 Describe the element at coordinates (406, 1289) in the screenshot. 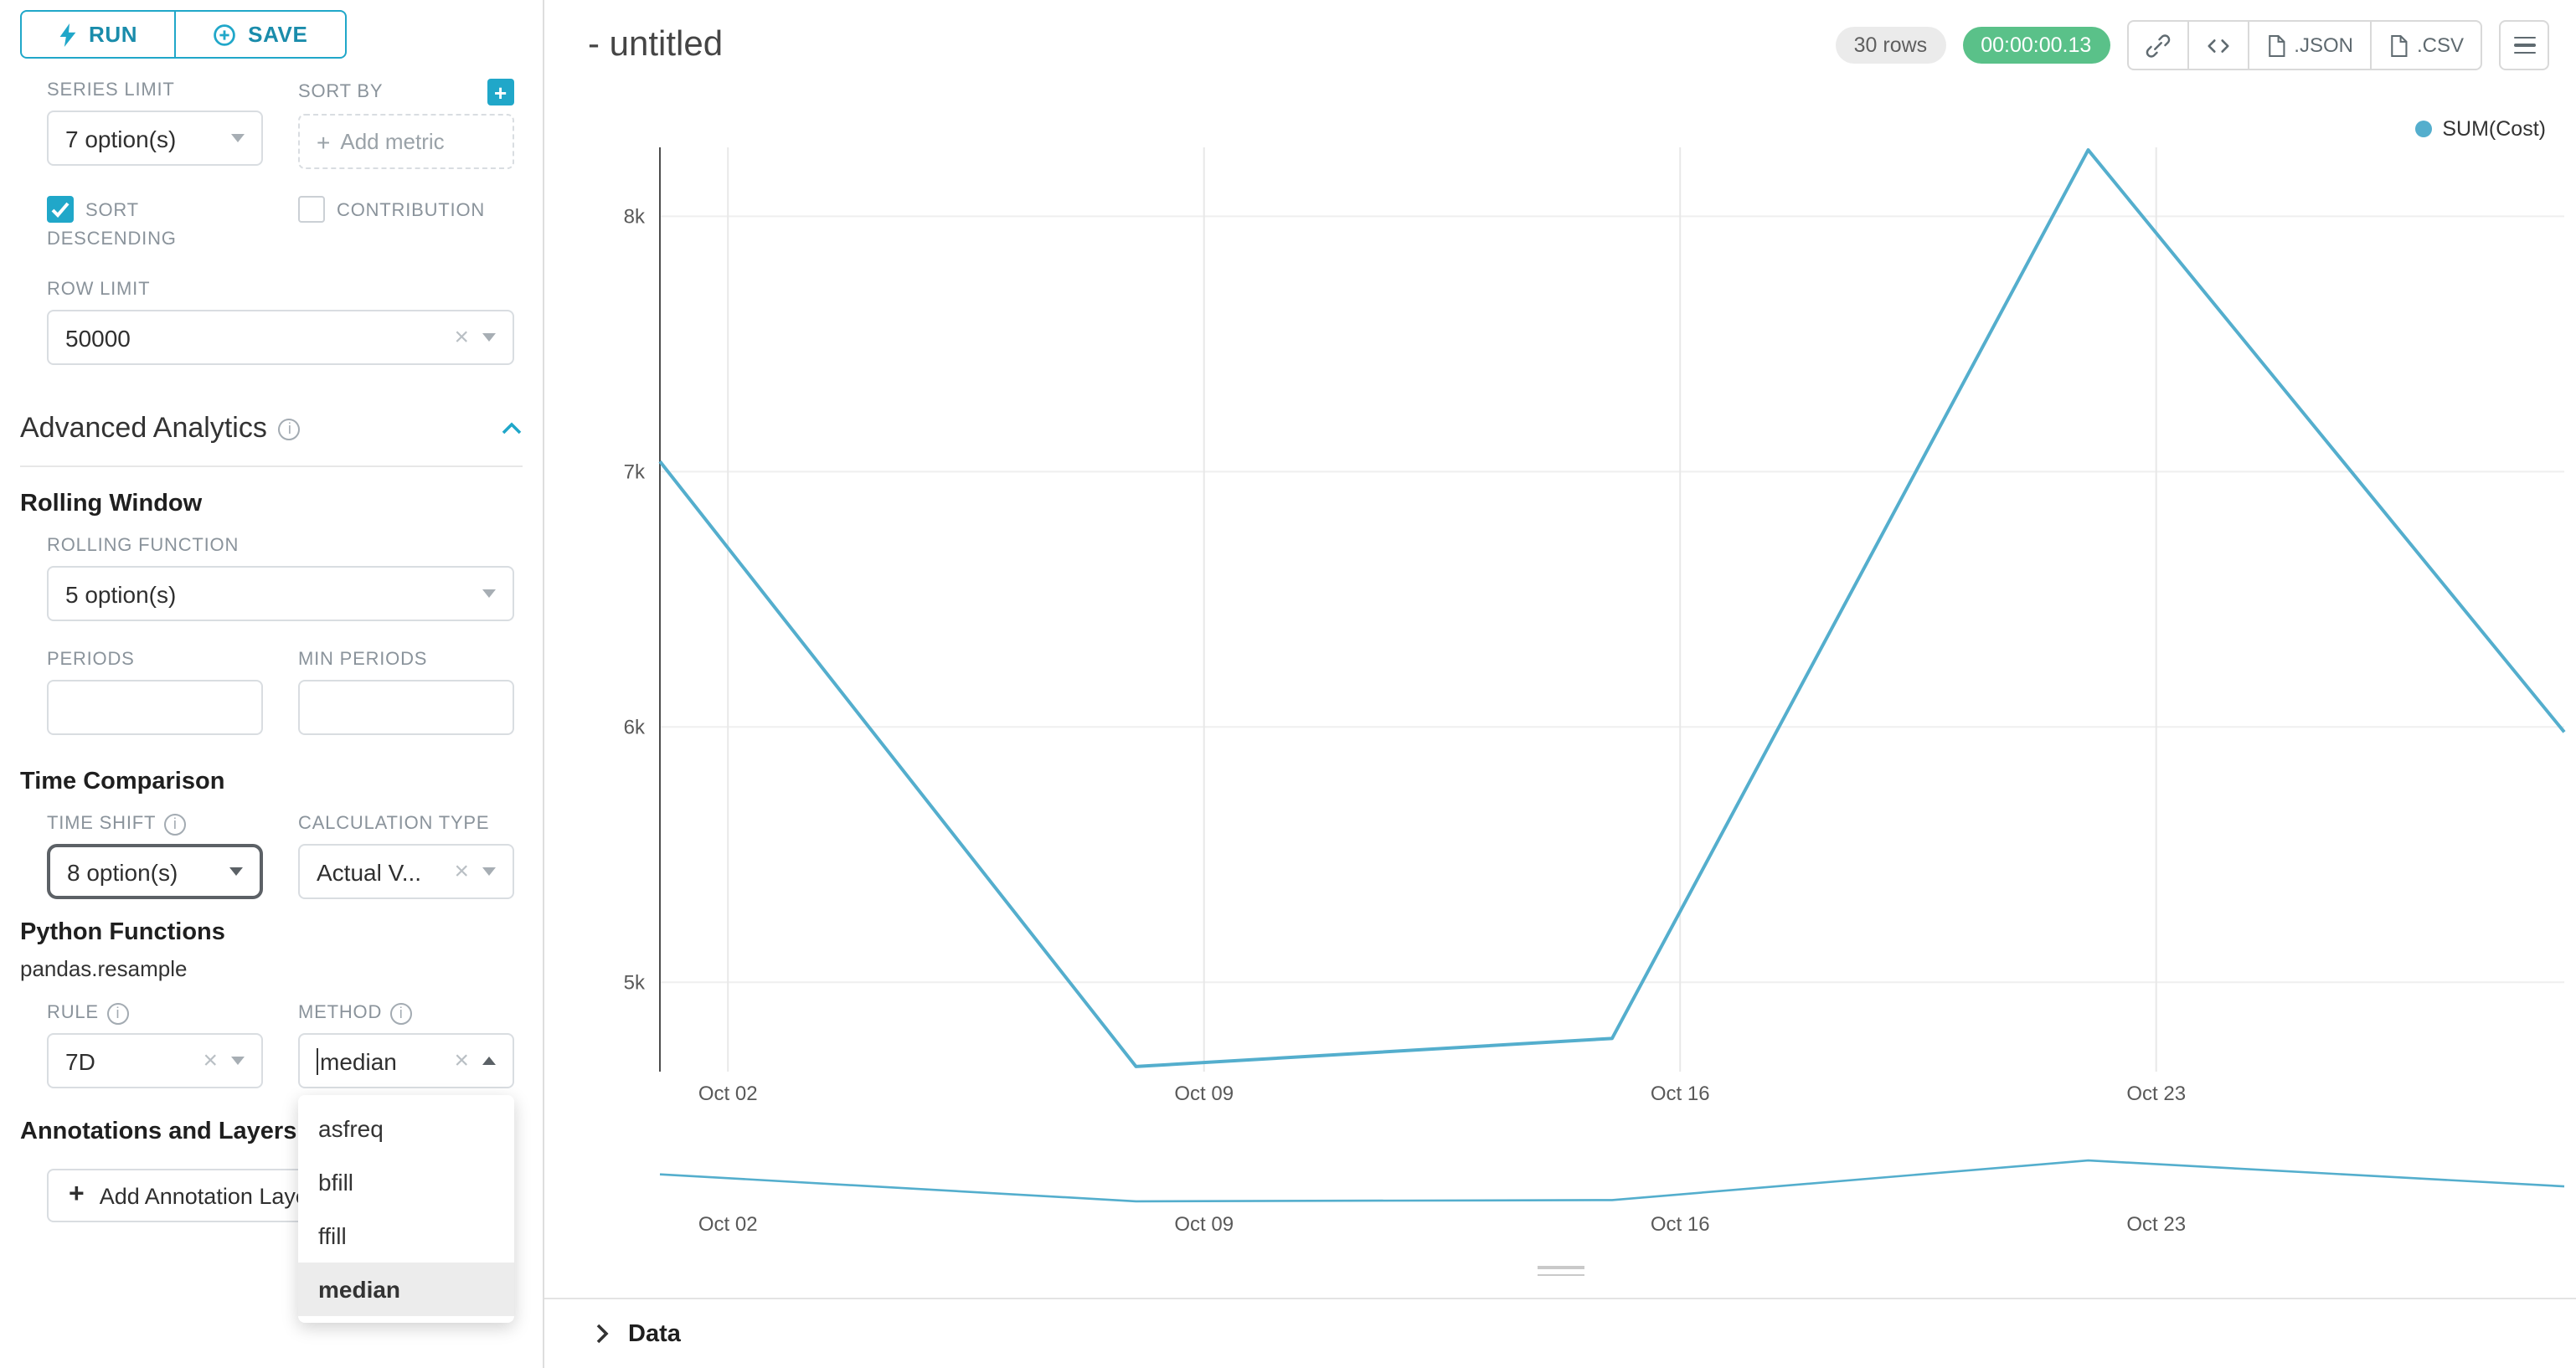

I see `method-option-median: median` at that location.